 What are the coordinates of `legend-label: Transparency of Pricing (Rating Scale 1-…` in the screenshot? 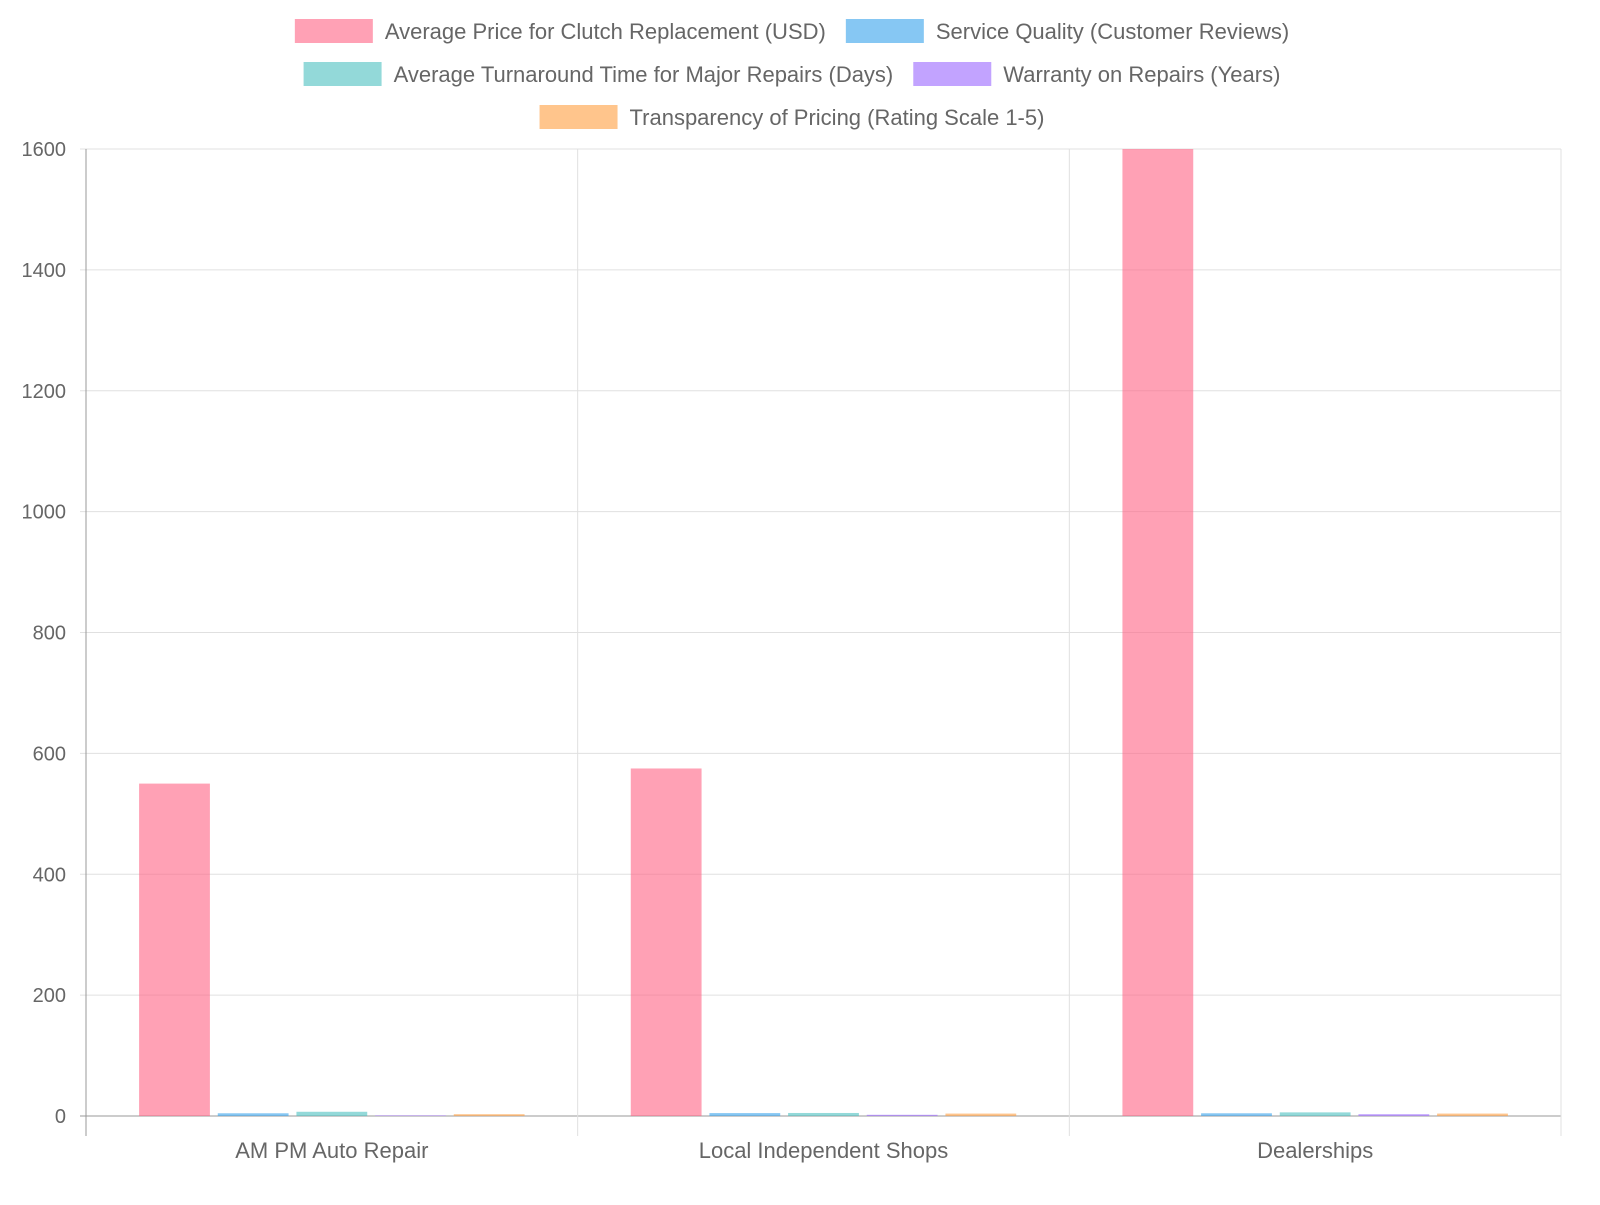 It's located at (837, 117).